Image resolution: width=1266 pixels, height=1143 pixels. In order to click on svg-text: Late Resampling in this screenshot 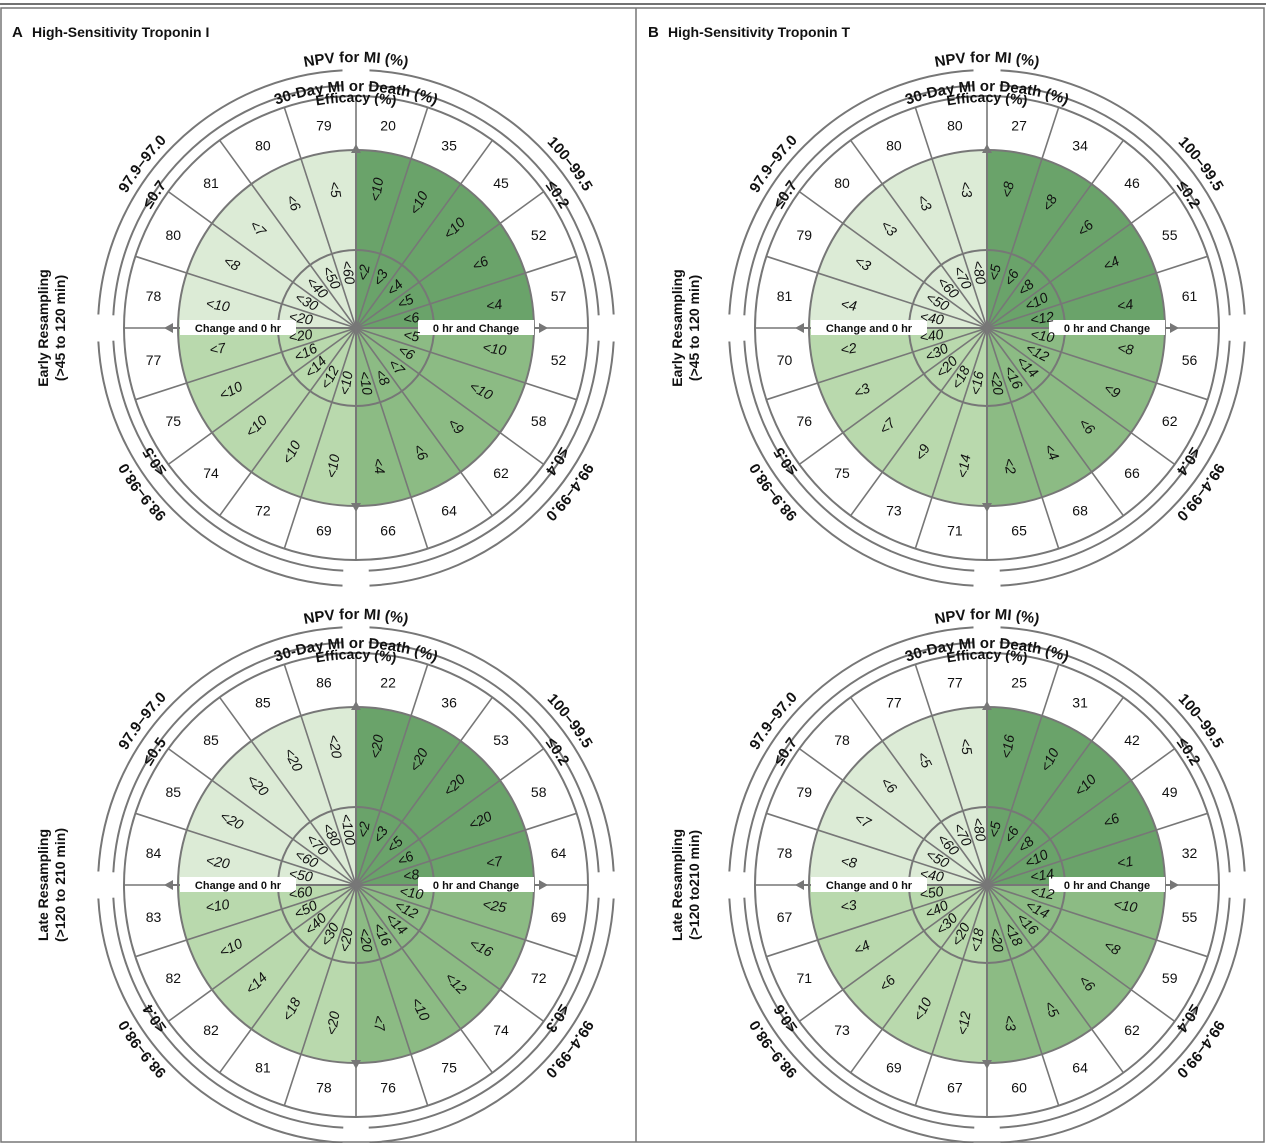, I will do `click(677, 885)`.